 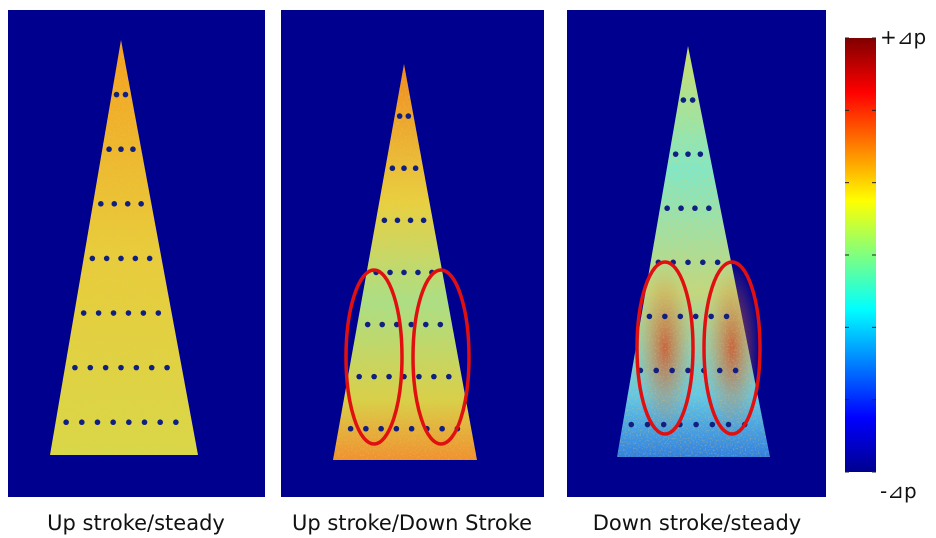 What do you see at coordinates (136, 523) in the screenshot?
I see `caption: Up stroke/steady` at bounding box center [136, 523].